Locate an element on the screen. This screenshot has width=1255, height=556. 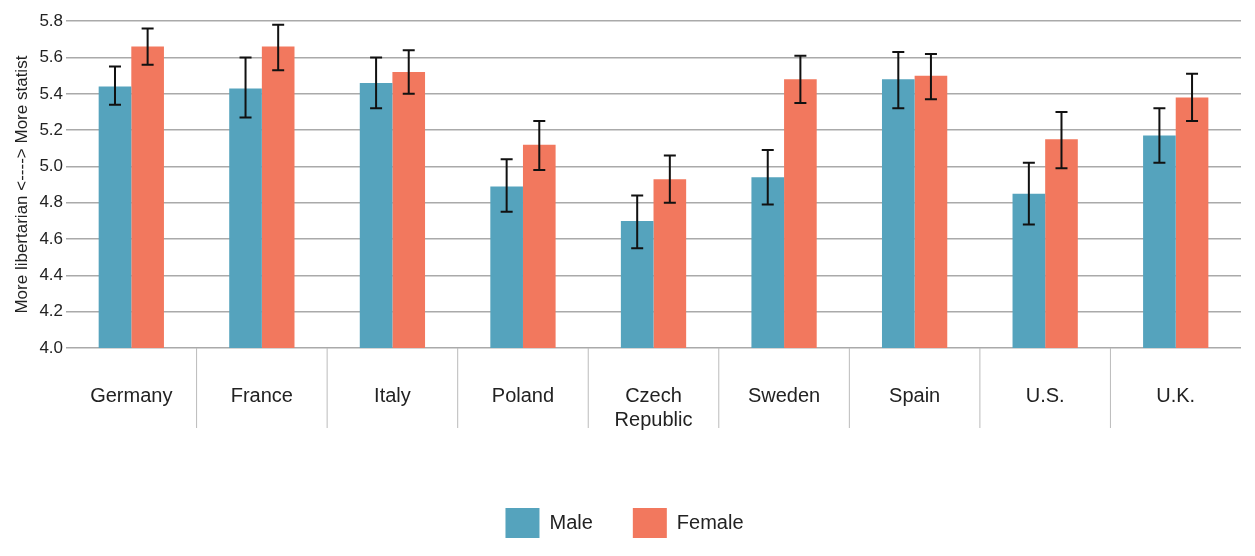
x-tick-label: U.S. is located at coordinates (1045, 394).